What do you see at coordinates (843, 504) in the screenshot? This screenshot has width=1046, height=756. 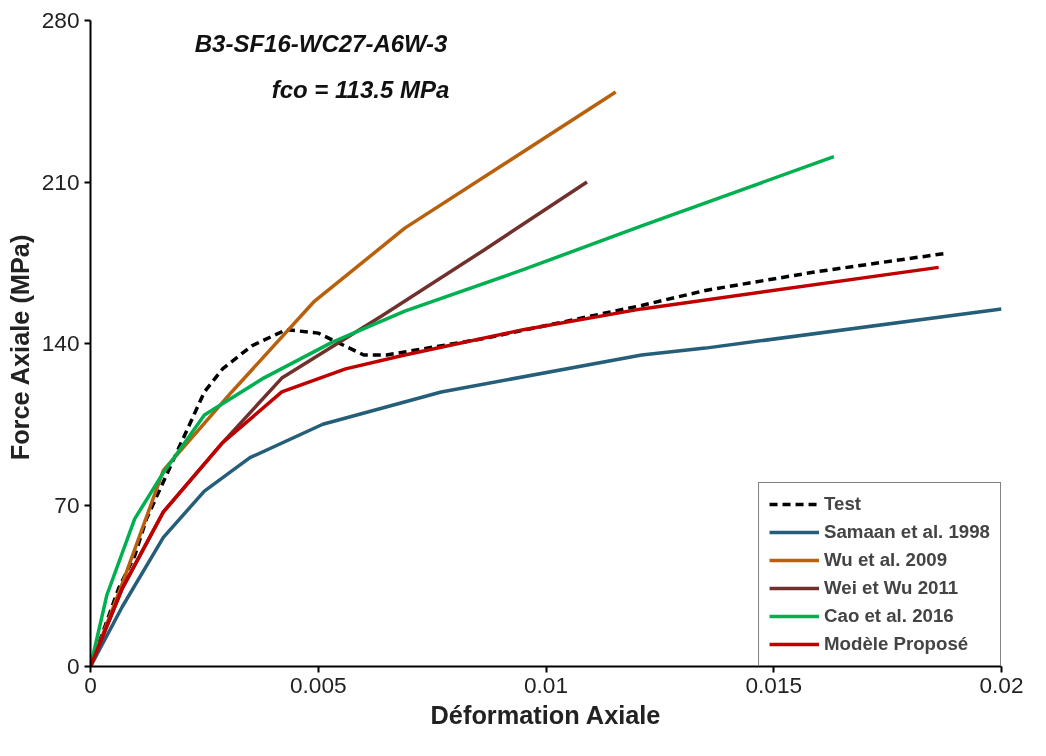 I see `legend-label: Test` at bounding box center [843, 504].